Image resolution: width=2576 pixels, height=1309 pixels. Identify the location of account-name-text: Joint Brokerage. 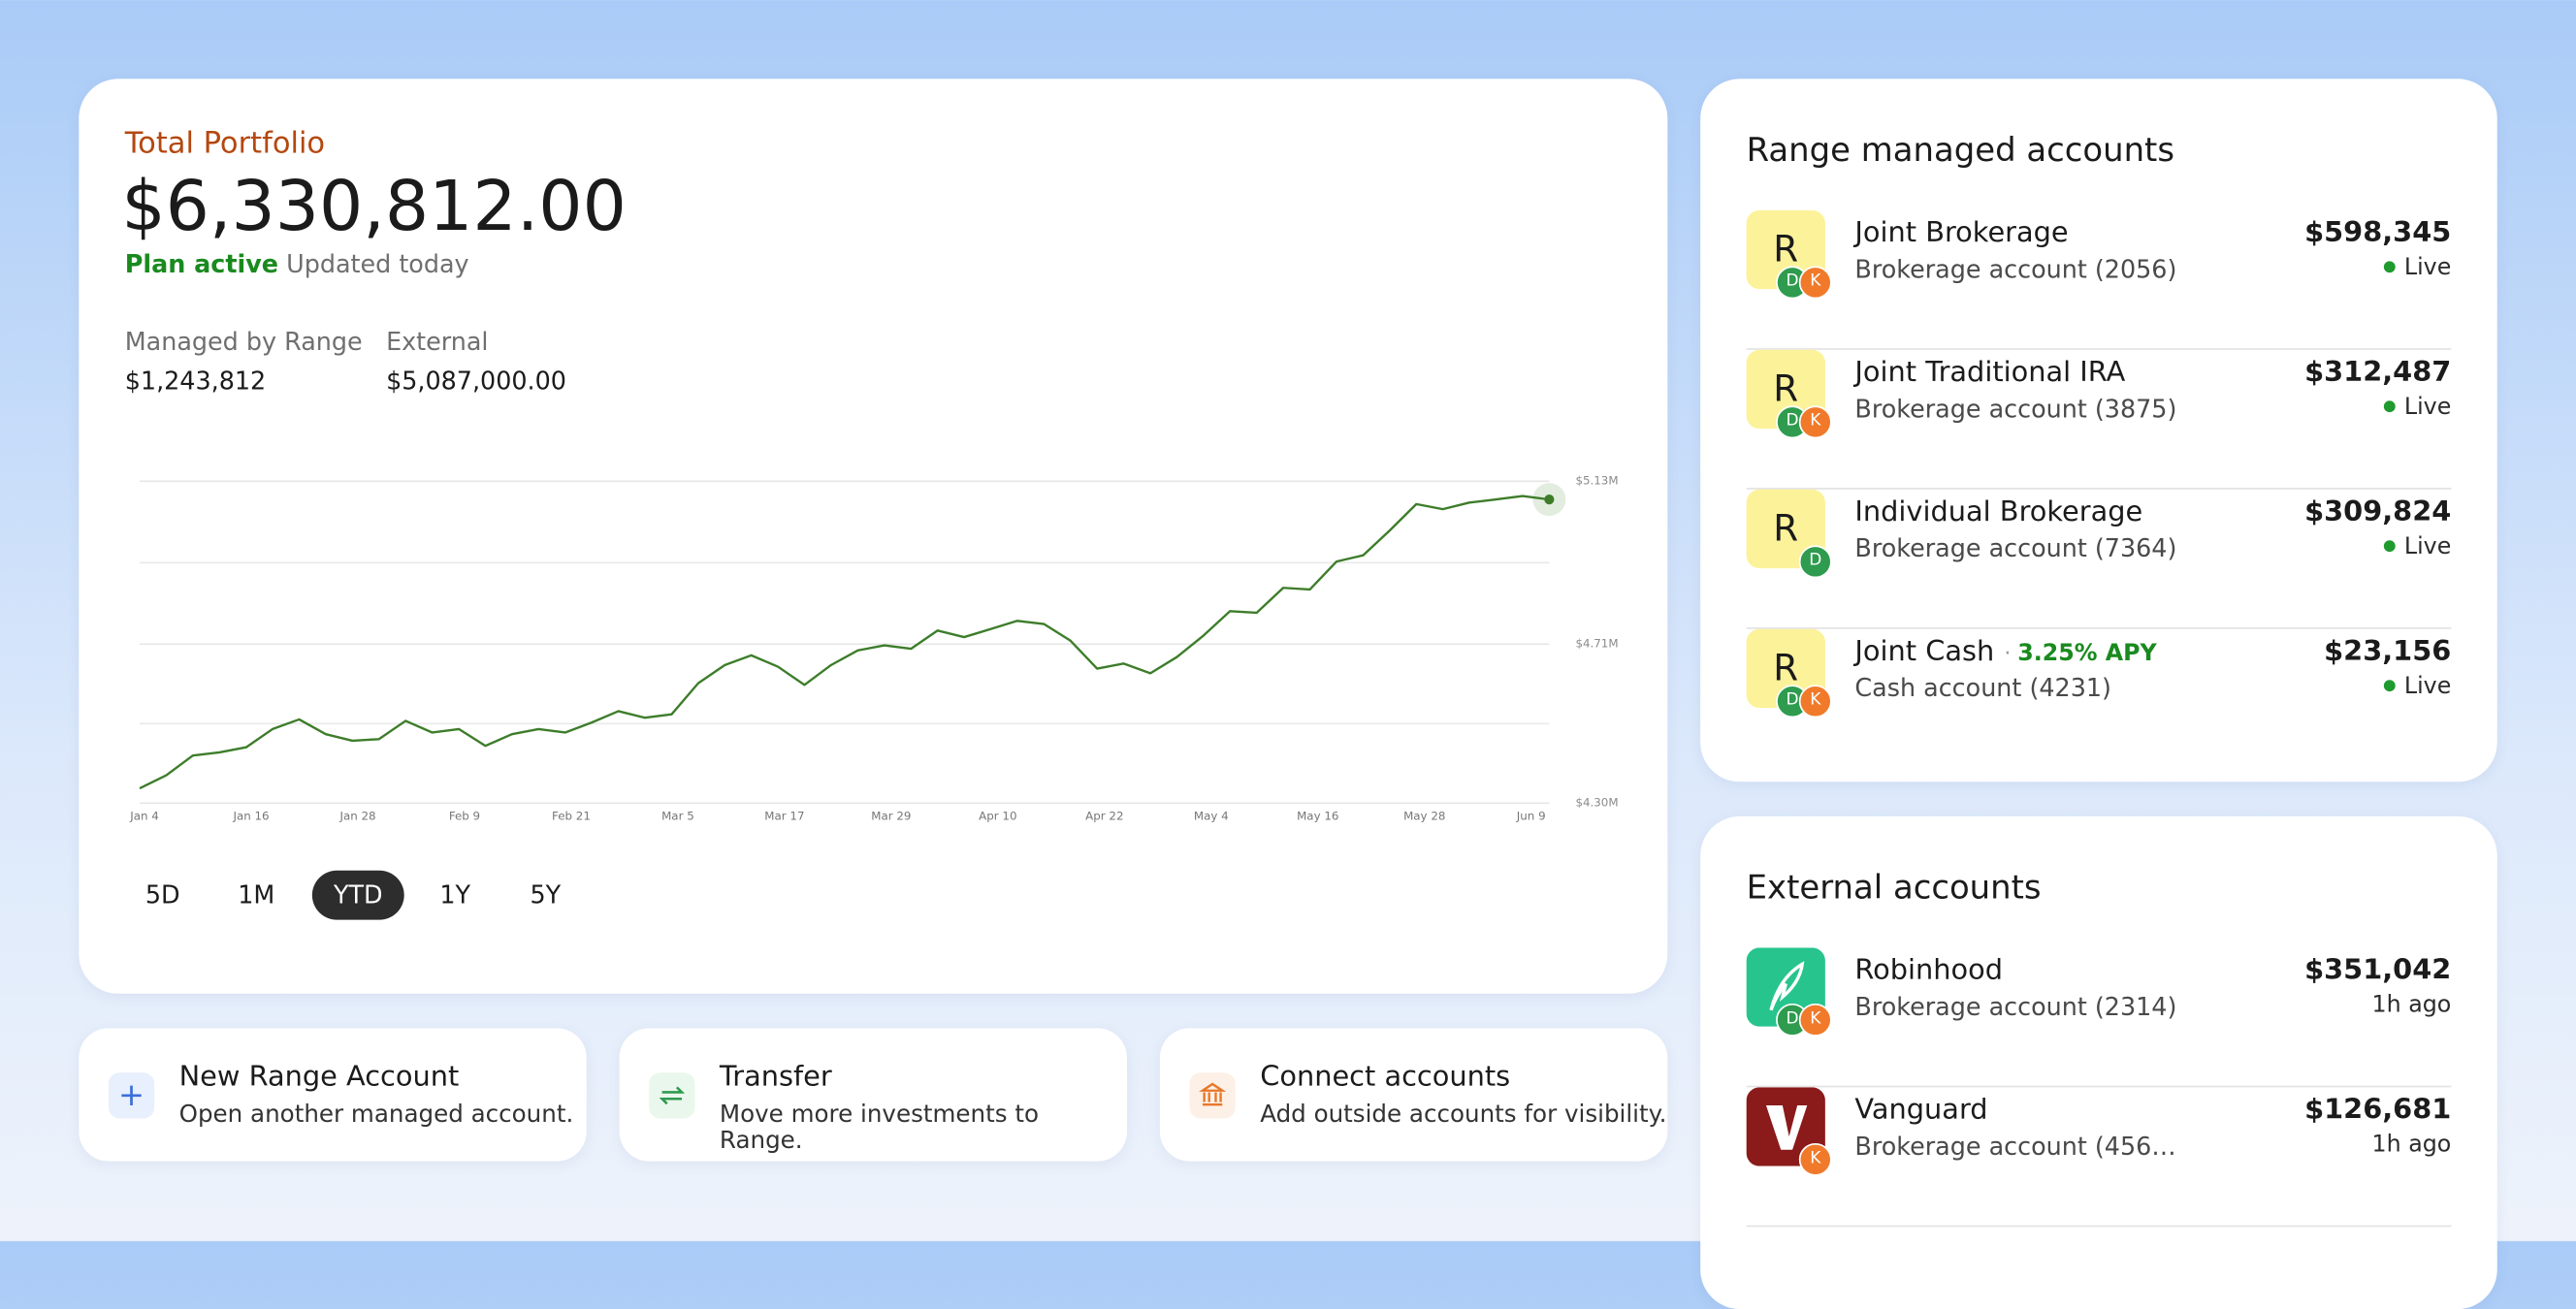
(1961, 233).